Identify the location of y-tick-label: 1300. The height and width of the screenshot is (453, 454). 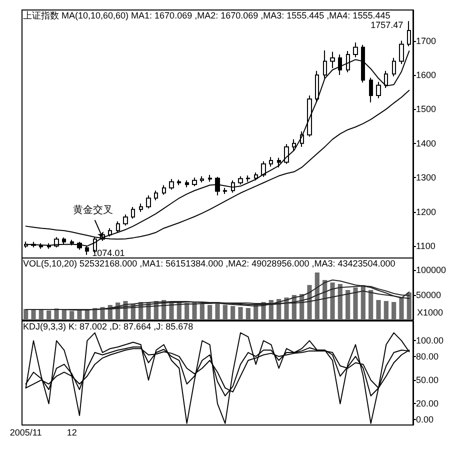
(426, 177).